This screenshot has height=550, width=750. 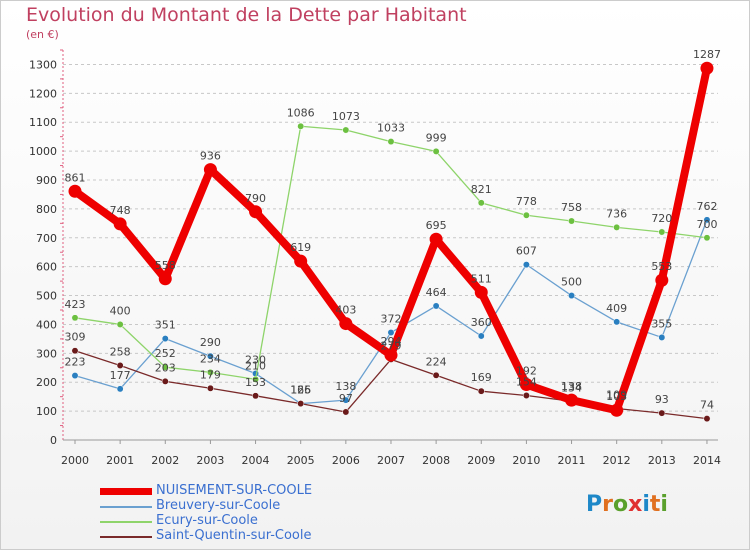 I want to click on data-label: 103, so click(x=616, y=396).